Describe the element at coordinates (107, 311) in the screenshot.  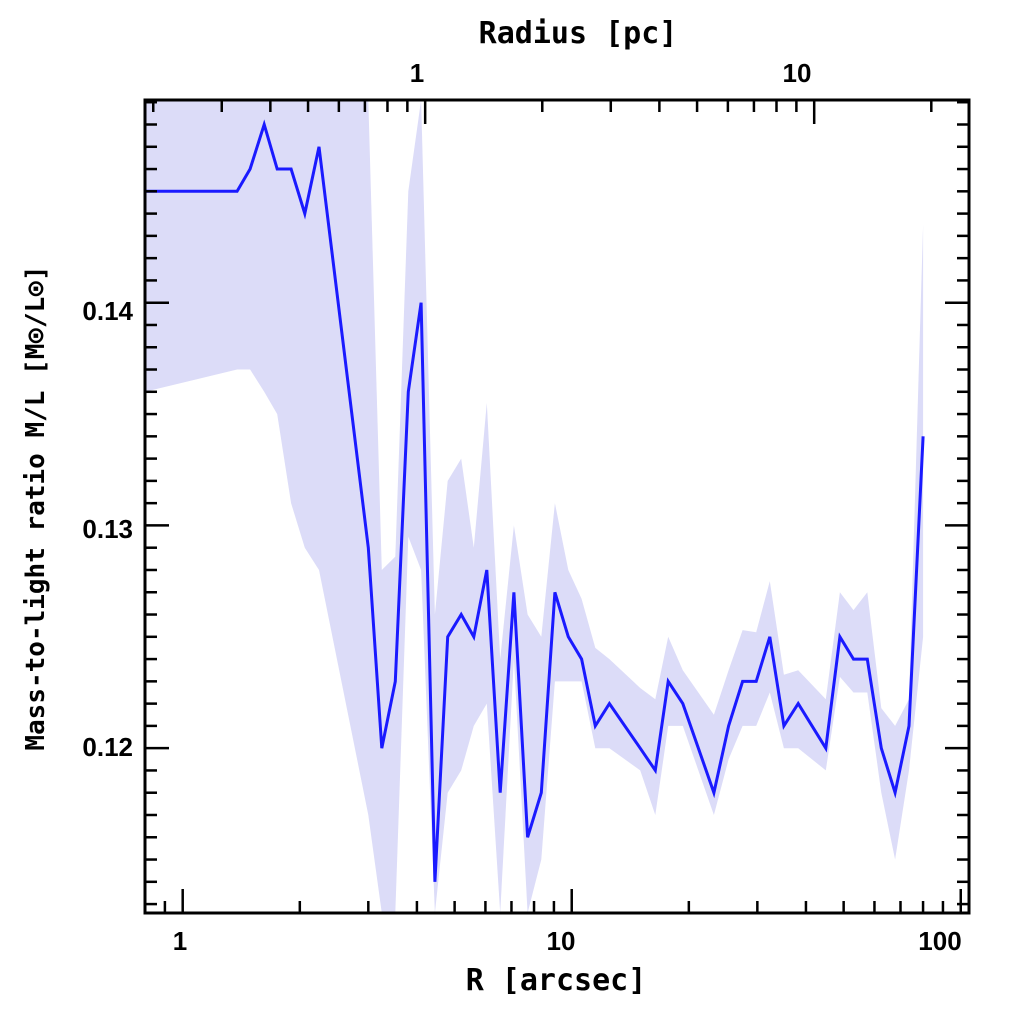
I see `y-tick-label-0.14: 0.14` at that location.